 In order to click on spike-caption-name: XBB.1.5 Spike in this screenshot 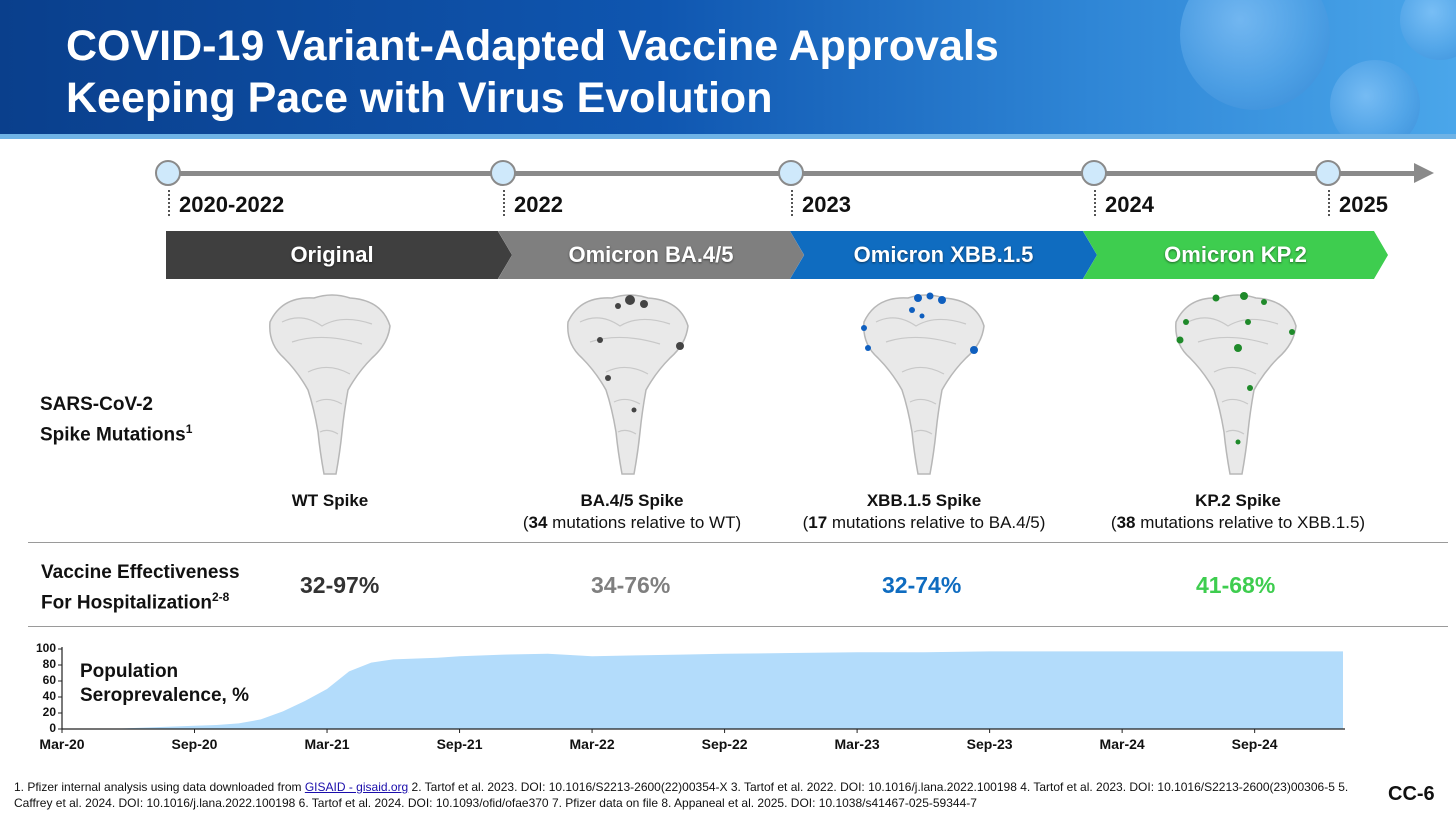, I will do `click(924, 500)`.